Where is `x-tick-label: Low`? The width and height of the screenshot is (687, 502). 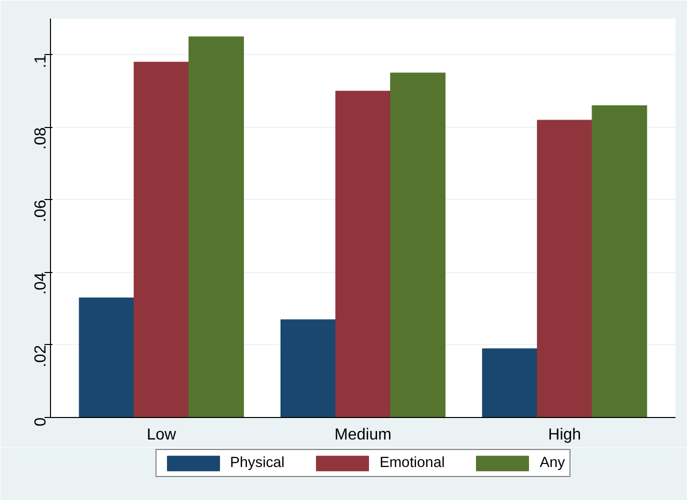
x-tick-label: Low is located at coordinates (161, 435).